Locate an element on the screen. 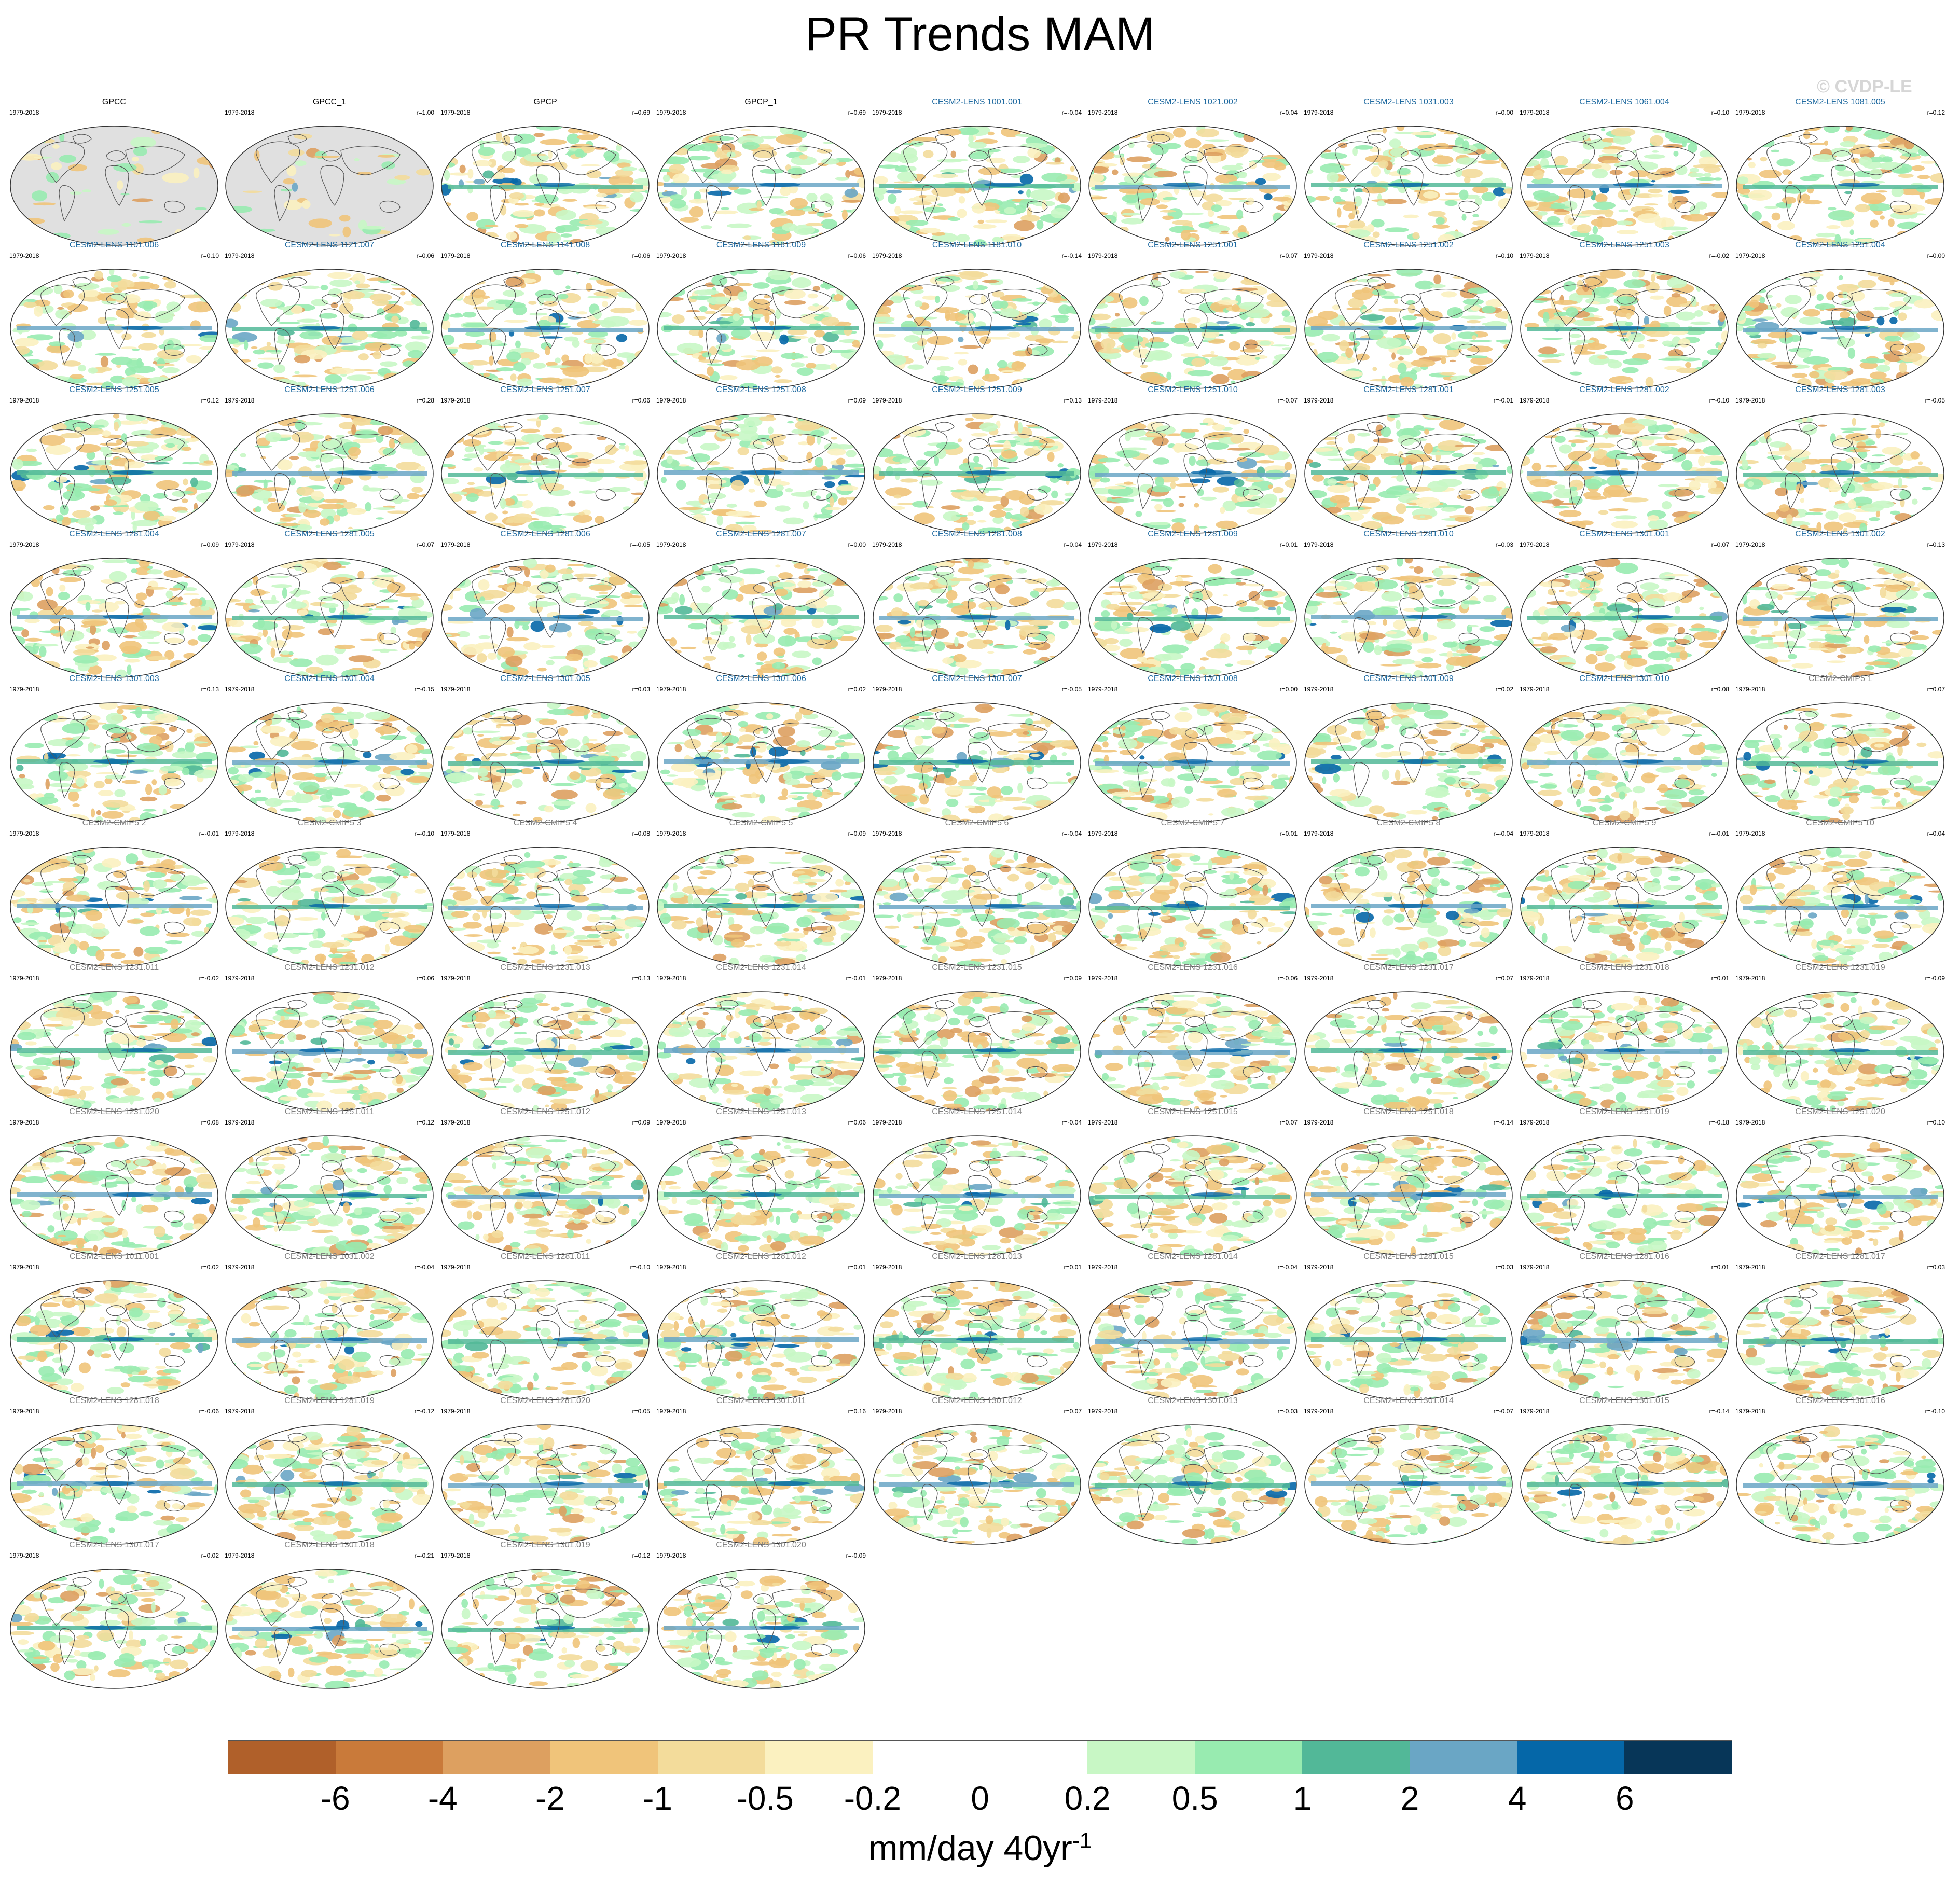 The width and height of the screenshot is (1960, 1887). panel-title: CESM2-LENS 1061.004 is located at coordinates (1624, 102).